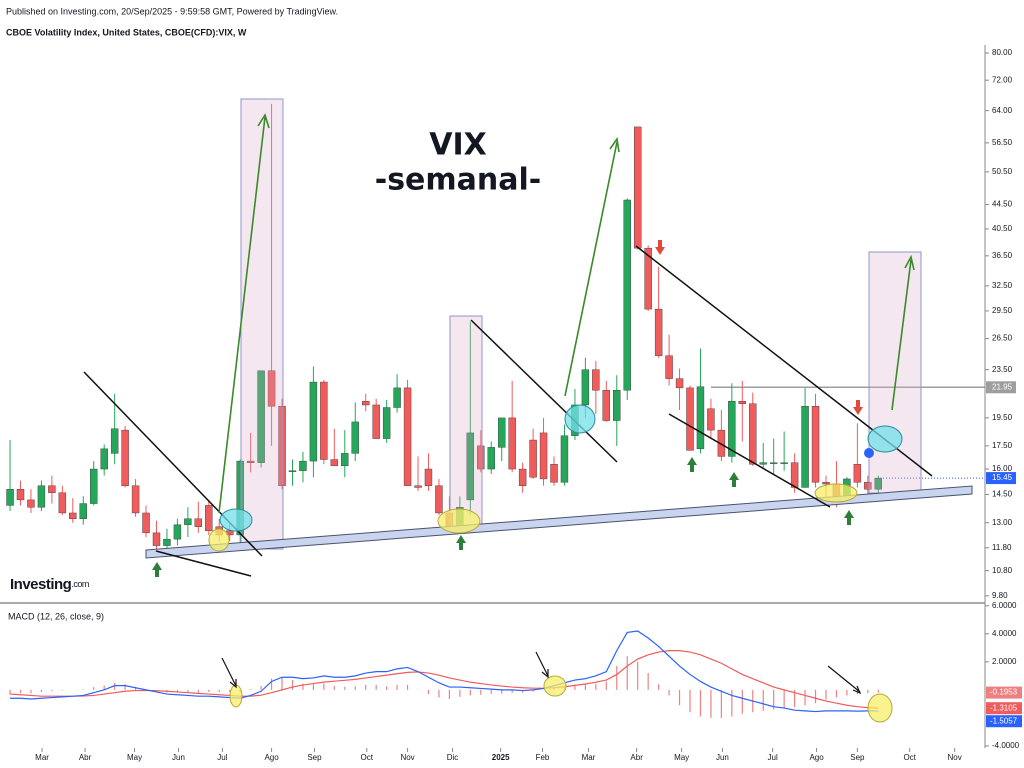 Image resolution: width=1024 pixels, height=768 pixels. Describe the element at coordinates (1002, 285) in the screenshot. I see `y-tick-label: 32.50` at that location.